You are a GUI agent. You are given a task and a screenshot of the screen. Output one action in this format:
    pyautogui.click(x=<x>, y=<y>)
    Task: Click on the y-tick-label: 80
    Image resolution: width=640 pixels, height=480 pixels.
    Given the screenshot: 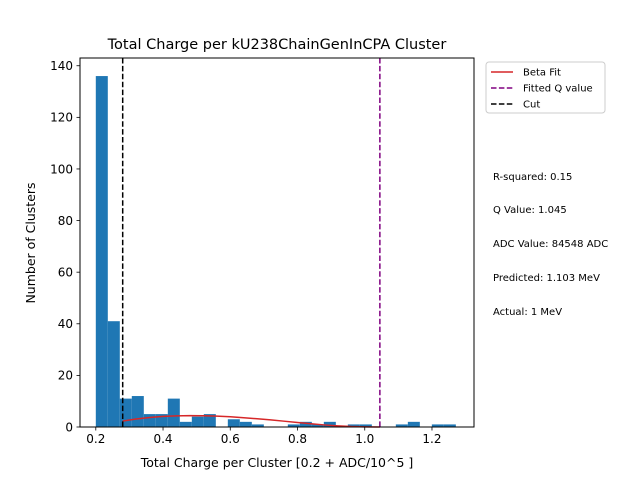 What is the action you would take?
    pyautogui.click(x=65, y=221)
    